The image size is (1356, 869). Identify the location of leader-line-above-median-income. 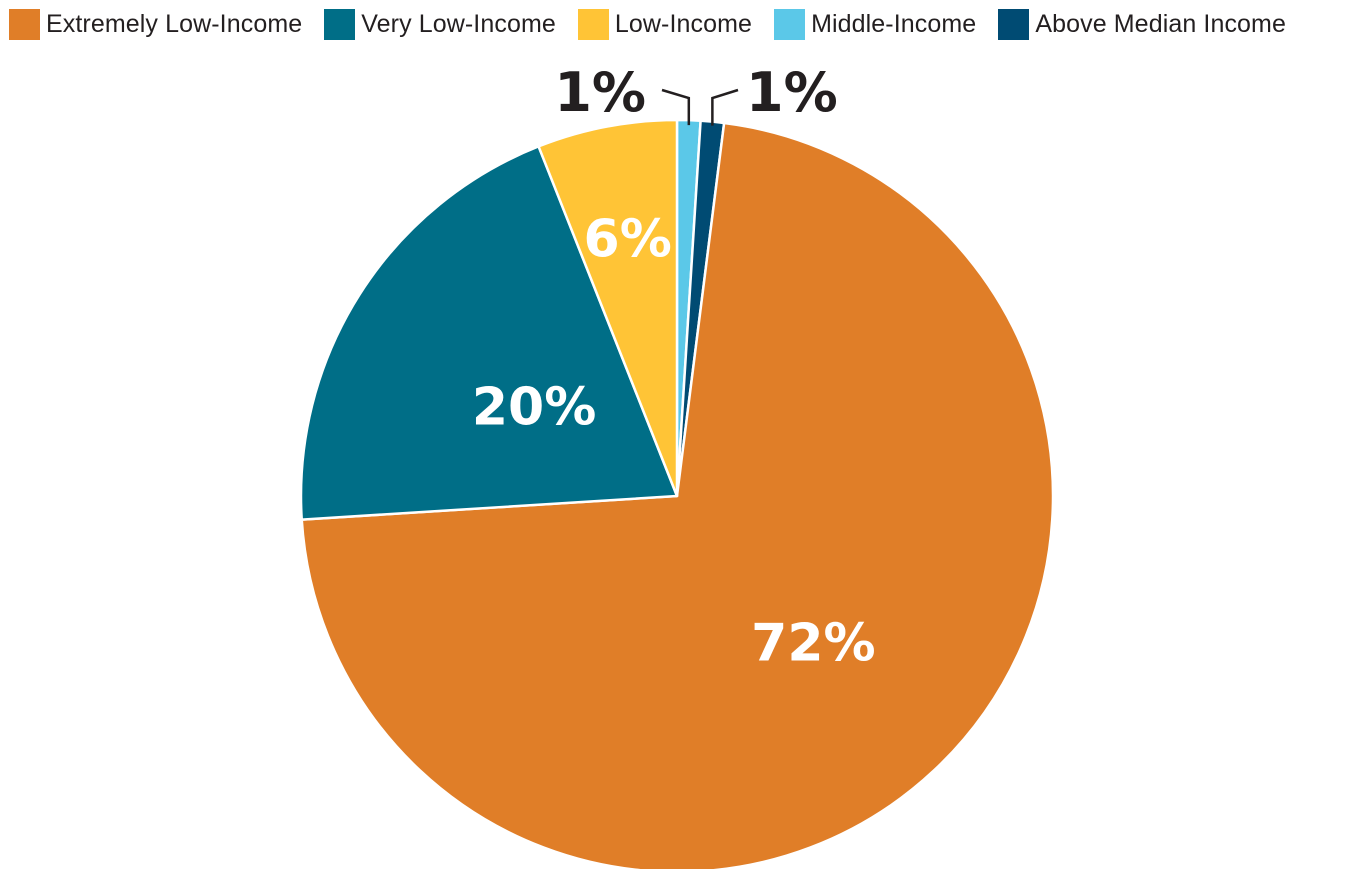
(725, 107).